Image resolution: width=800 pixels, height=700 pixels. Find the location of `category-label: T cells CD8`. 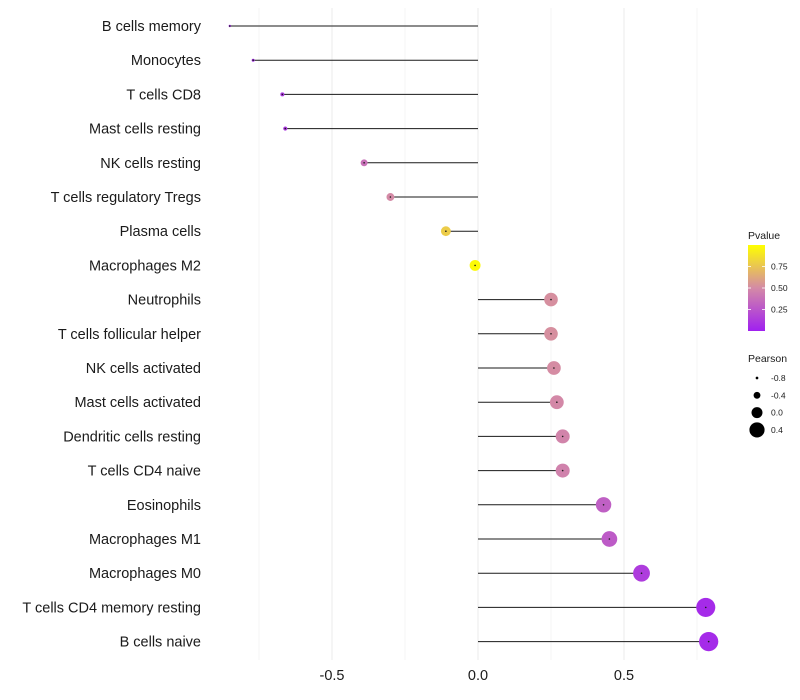

category-label: T cells CD8 is located at coordinates (163, 95).